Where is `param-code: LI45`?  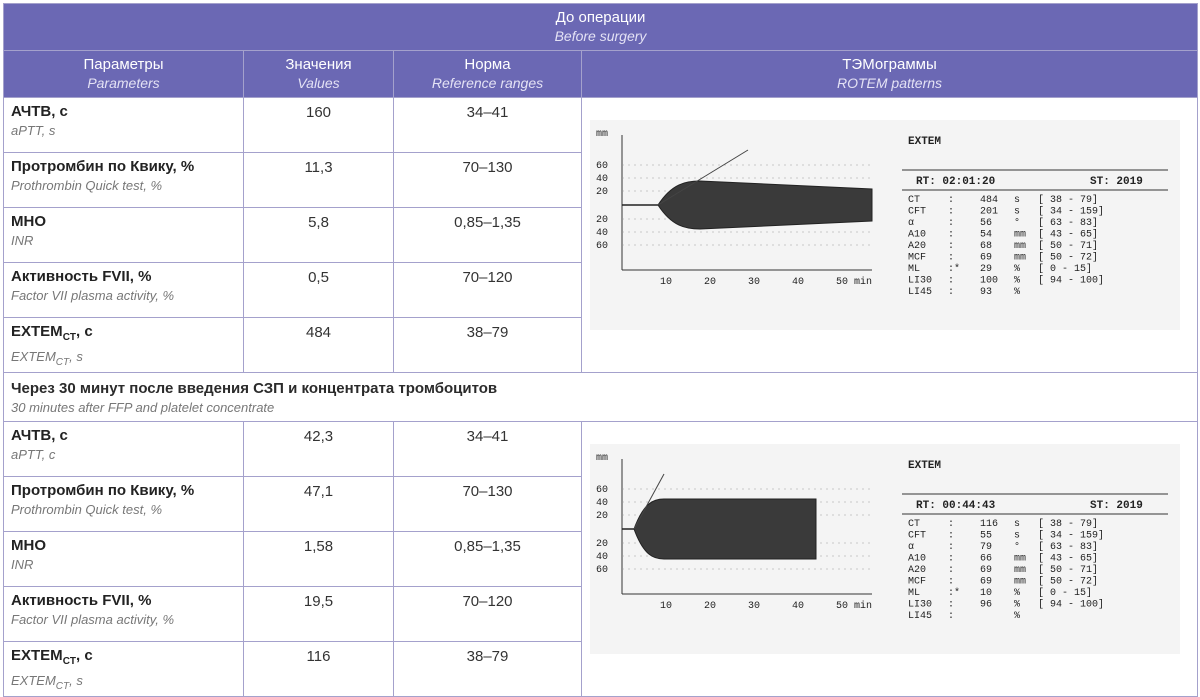 param-code: LI45 is located at coordinates (920, 292).